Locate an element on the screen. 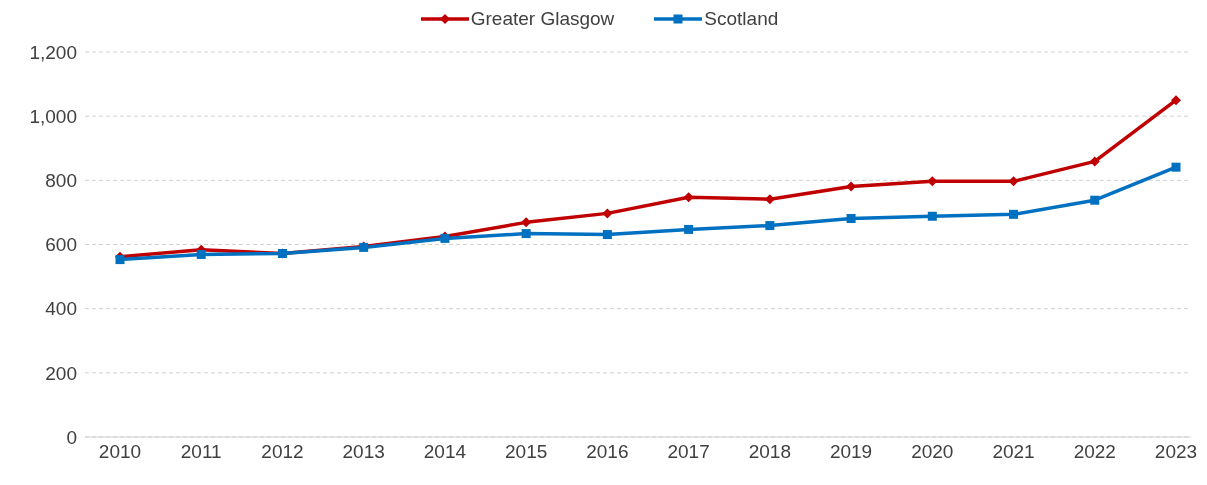  y-tick-label: 600 is located at coordinates (61, 245).